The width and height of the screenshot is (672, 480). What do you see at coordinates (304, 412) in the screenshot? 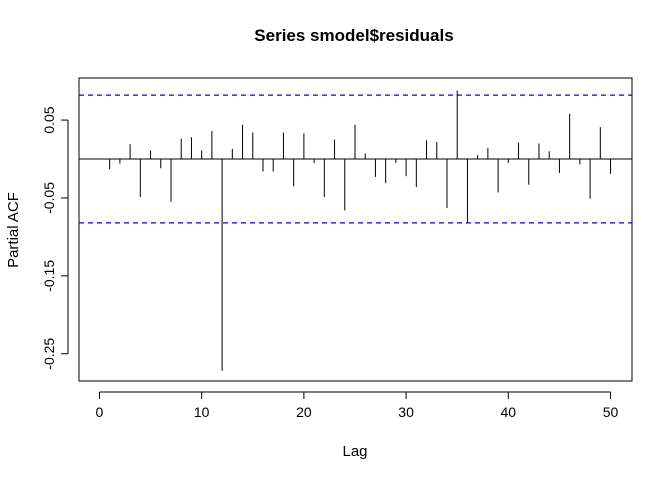
I see `x-tick-label: 20` at bounding box center [304, 412].